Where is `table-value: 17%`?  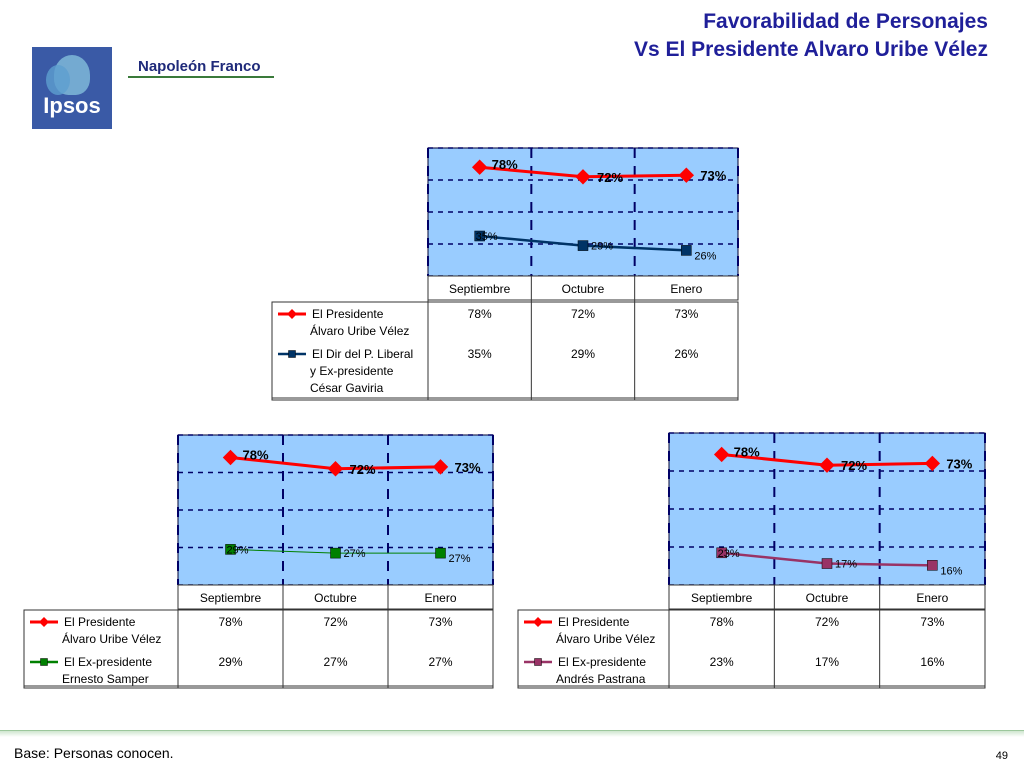
table-value: 17% is located at coordinates (827, 662).